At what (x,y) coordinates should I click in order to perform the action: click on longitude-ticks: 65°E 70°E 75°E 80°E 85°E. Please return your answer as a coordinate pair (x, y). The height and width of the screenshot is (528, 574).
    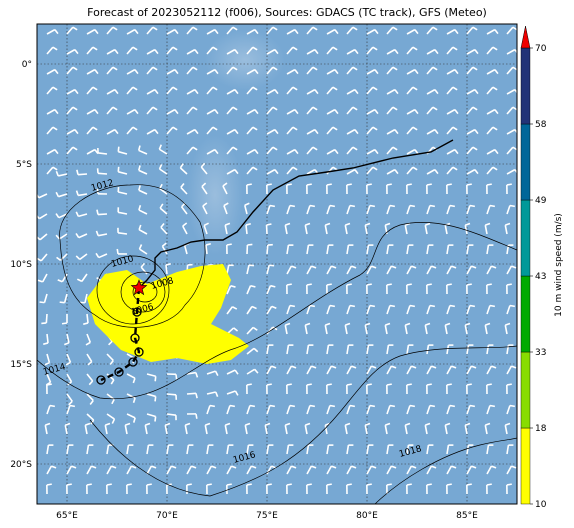
    Looking at the image, I should click on (267, 516).